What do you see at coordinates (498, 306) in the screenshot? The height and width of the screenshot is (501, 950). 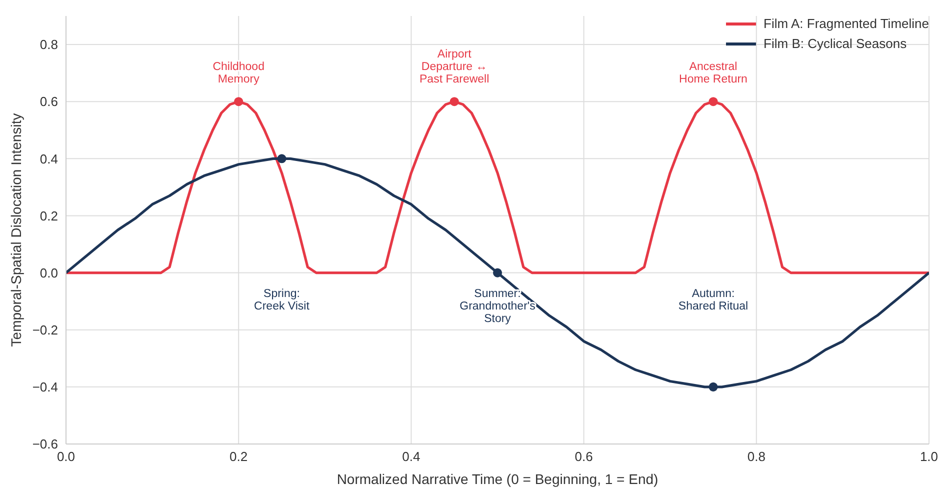 I see `annotation: Summer: Grandmother's Story` at bounding box center [498, 306].